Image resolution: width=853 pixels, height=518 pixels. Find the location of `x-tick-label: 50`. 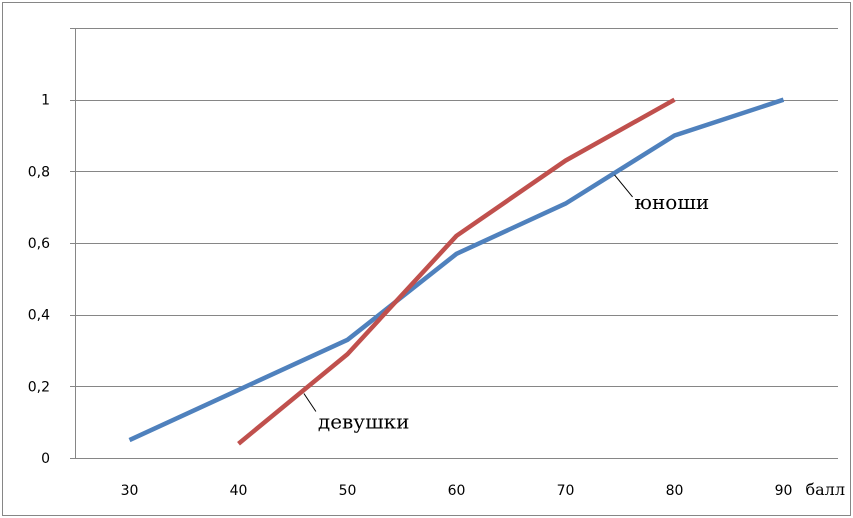

x-tick-label: 50 is located at coordinates (348, 491).